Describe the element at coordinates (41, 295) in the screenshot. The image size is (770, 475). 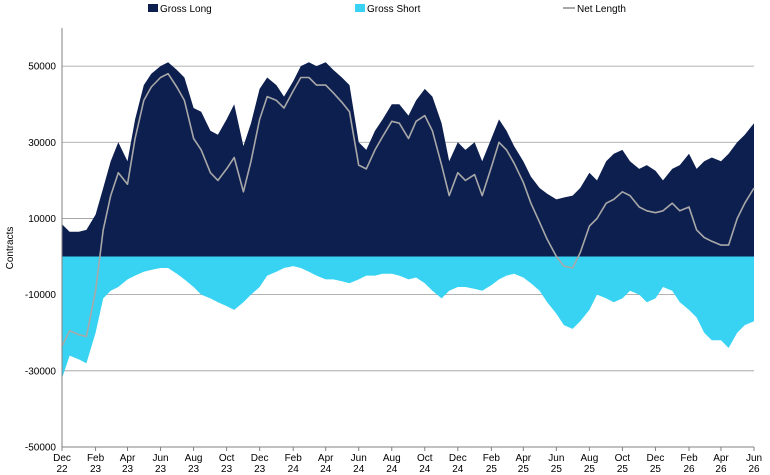
I see `y-tick-label: -10000` at that location.